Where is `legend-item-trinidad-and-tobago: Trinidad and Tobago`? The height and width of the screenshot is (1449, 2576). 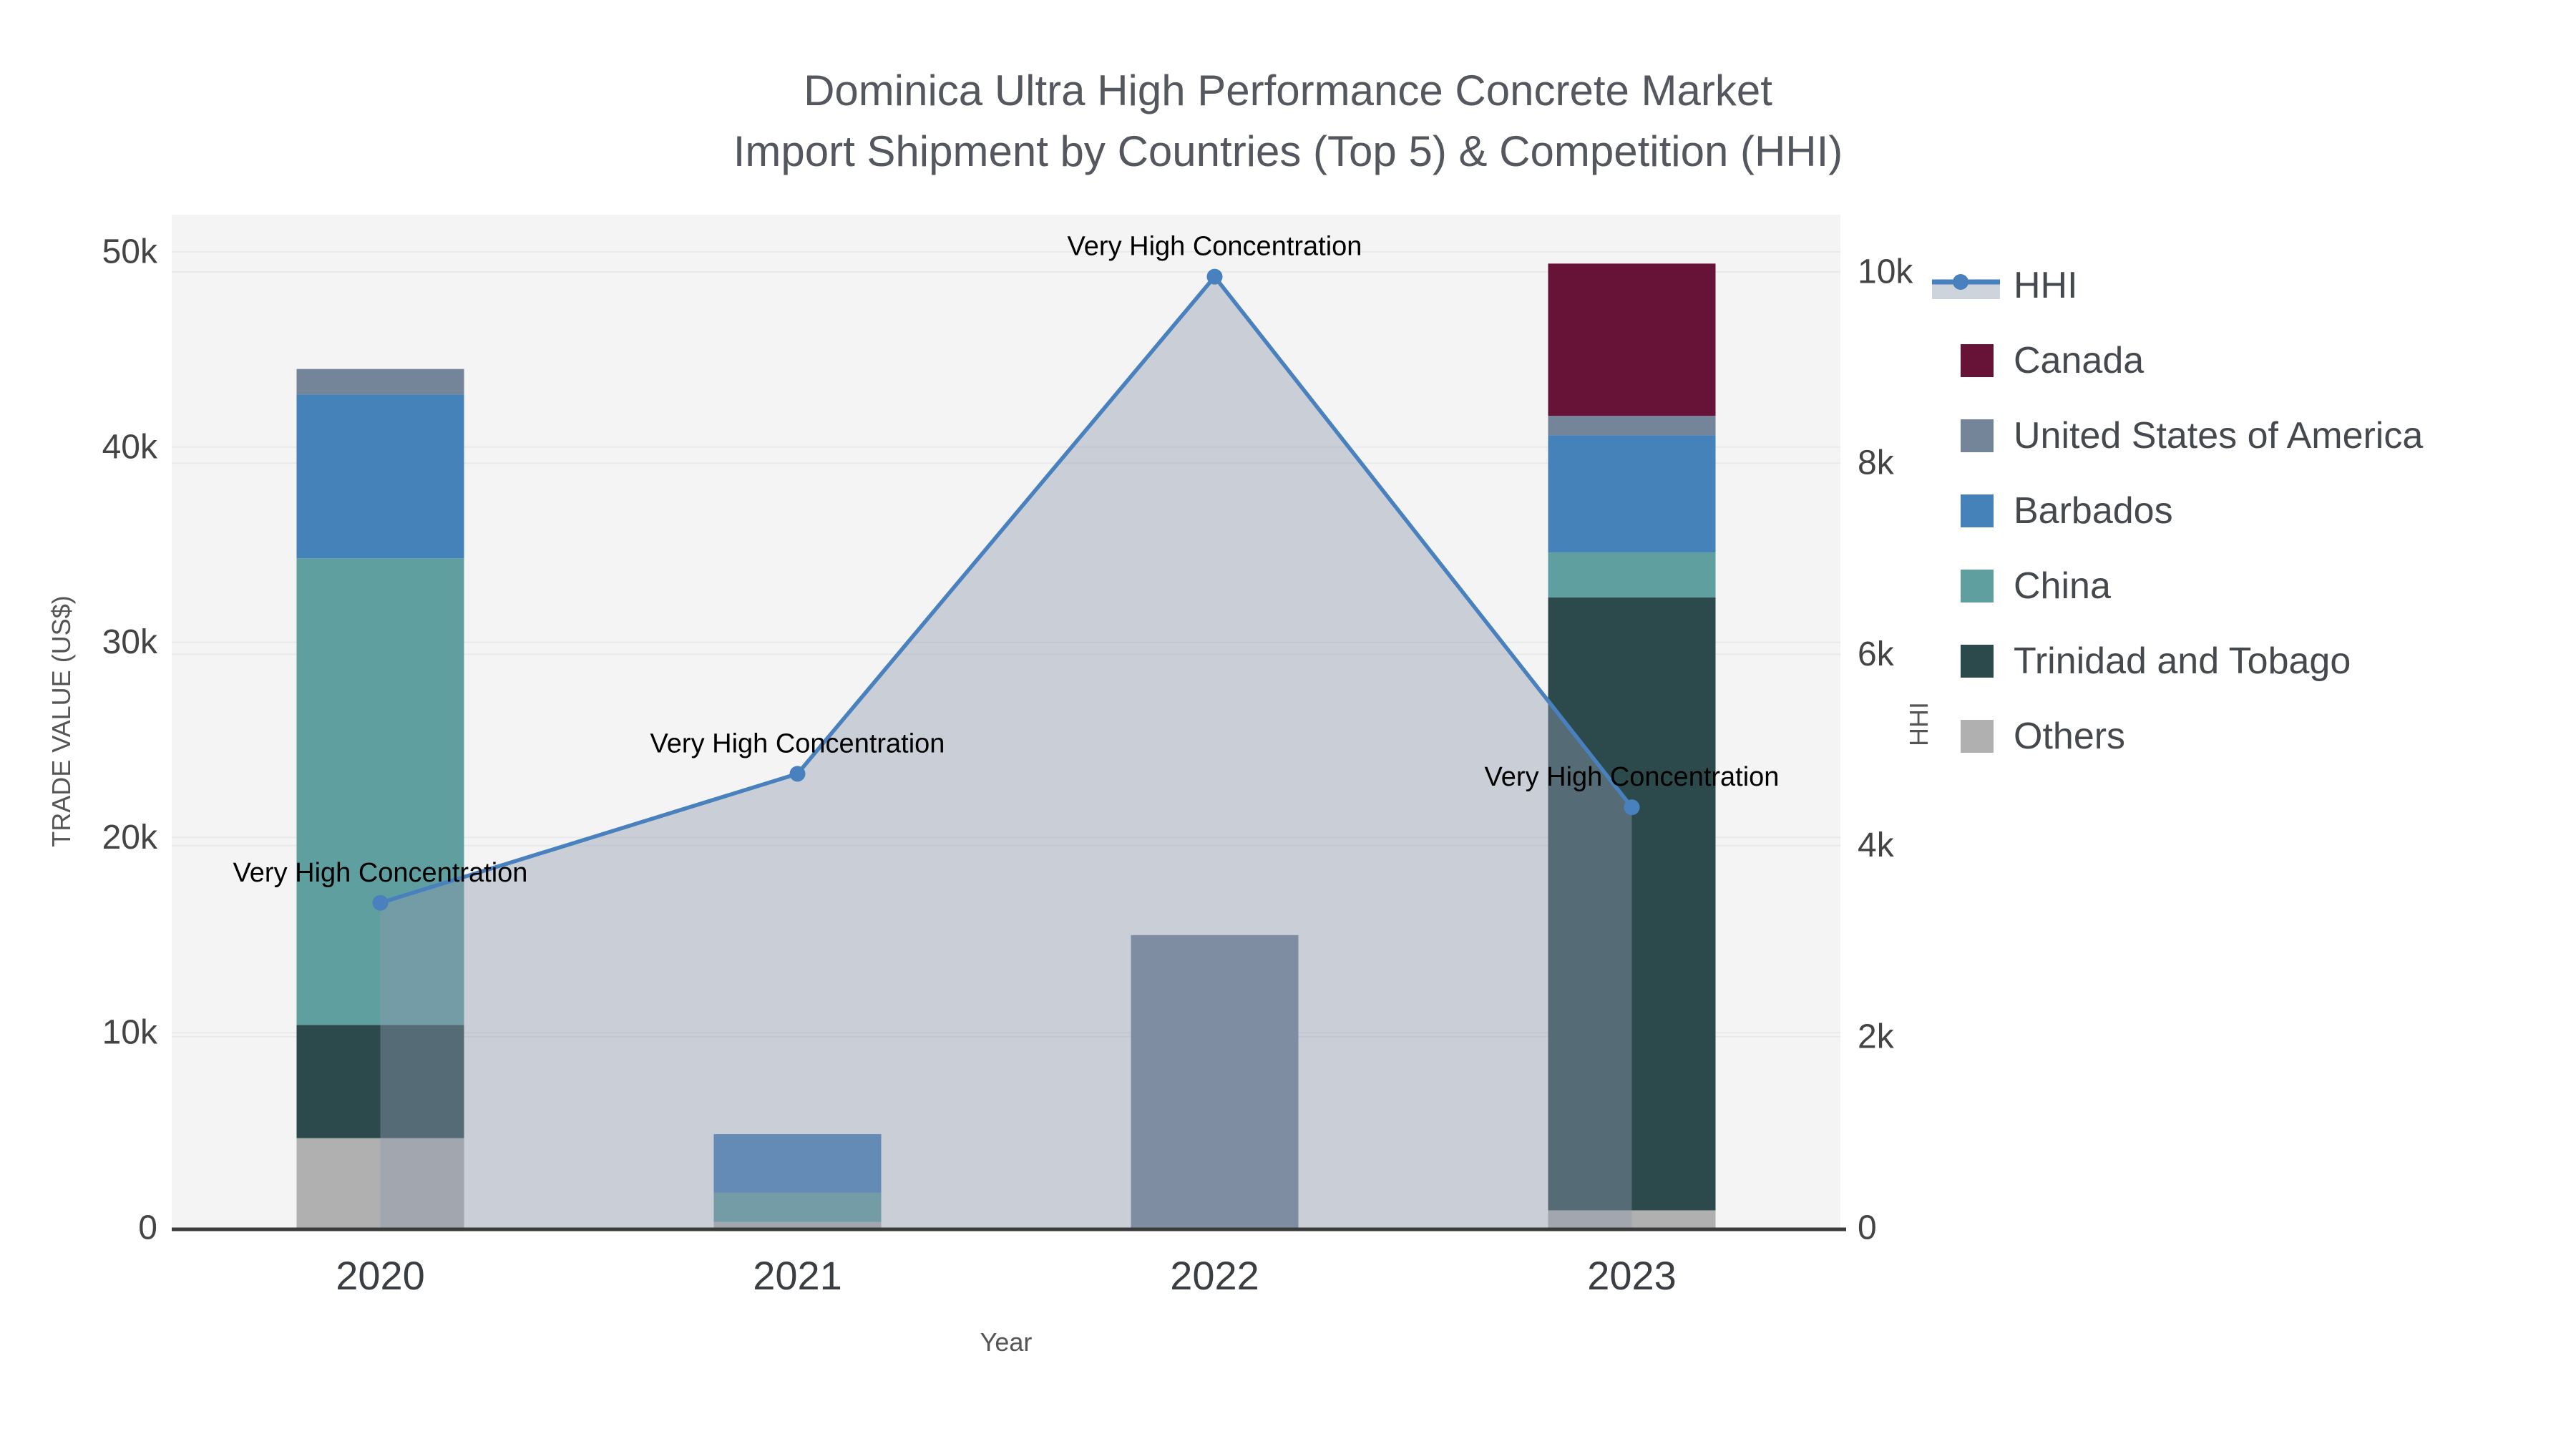 legend-item-trinidad-and-tobago: Trinidad and Tobago is located at coordinates (2177, 660).